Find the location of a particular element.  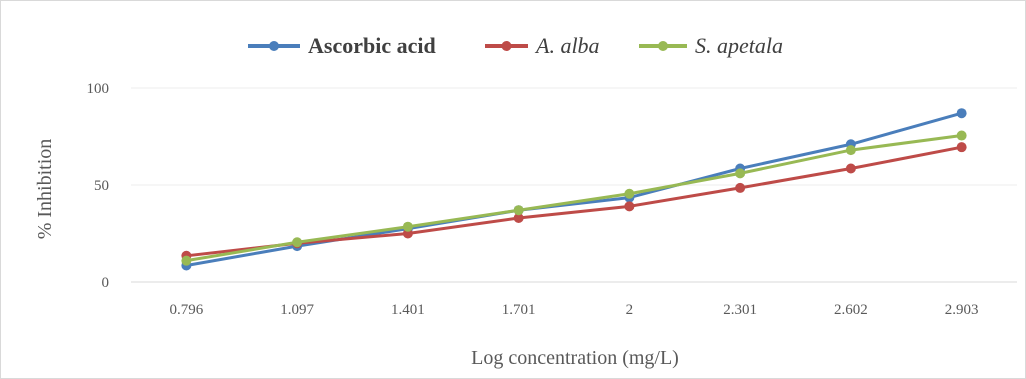

x-tick-label: 2 is located at coordinates (630, 310).